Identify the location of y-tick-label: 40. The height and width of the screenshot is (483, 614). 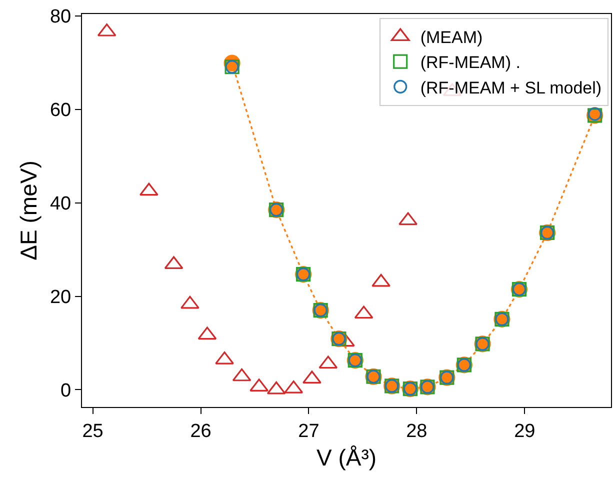
(61, 203).